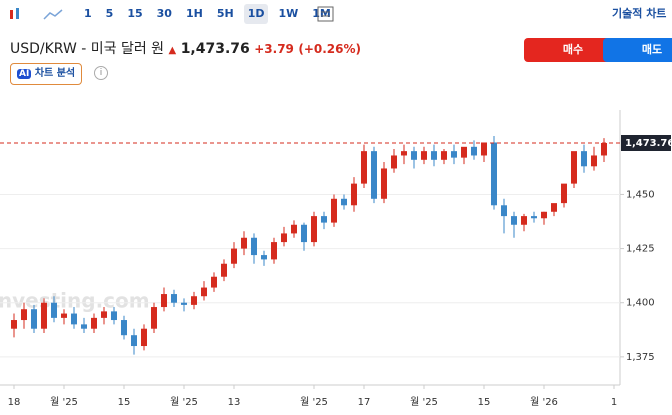  I want to click on interval: 1D, so click(256, 14).